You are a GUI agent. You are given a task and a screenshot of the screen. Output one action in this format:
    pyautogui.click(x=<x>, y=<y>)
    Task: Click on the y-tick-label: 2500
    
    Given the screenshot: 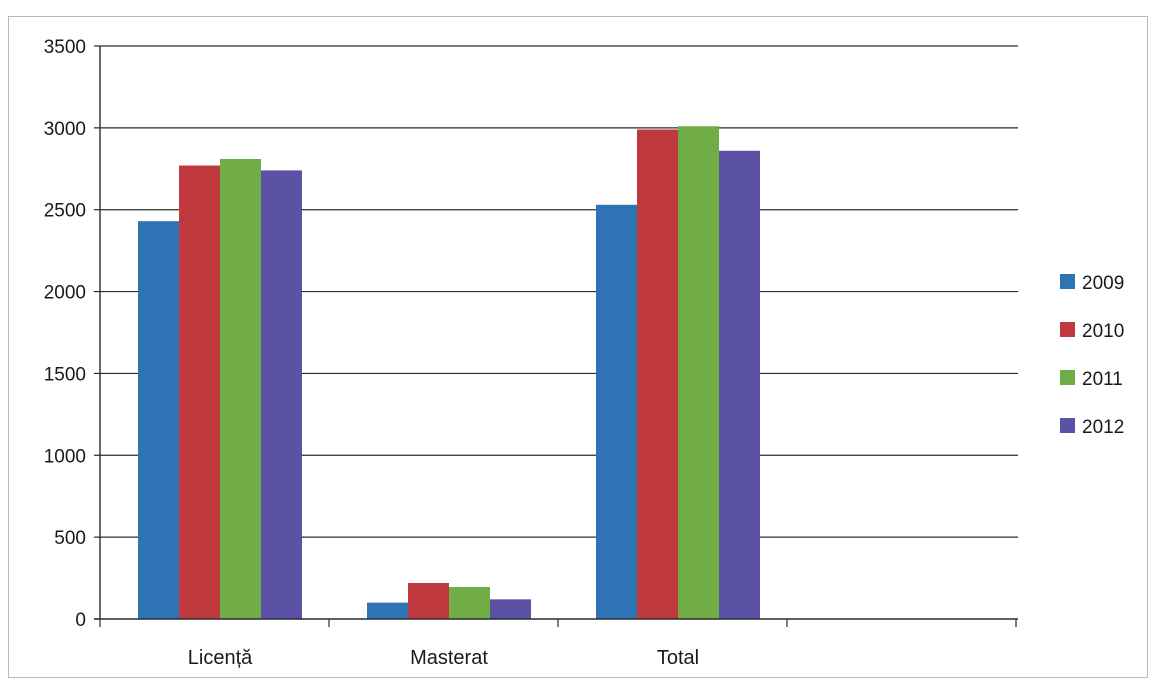 What is the action you would take?
    pyautogui.click(x=65, y=211)
    